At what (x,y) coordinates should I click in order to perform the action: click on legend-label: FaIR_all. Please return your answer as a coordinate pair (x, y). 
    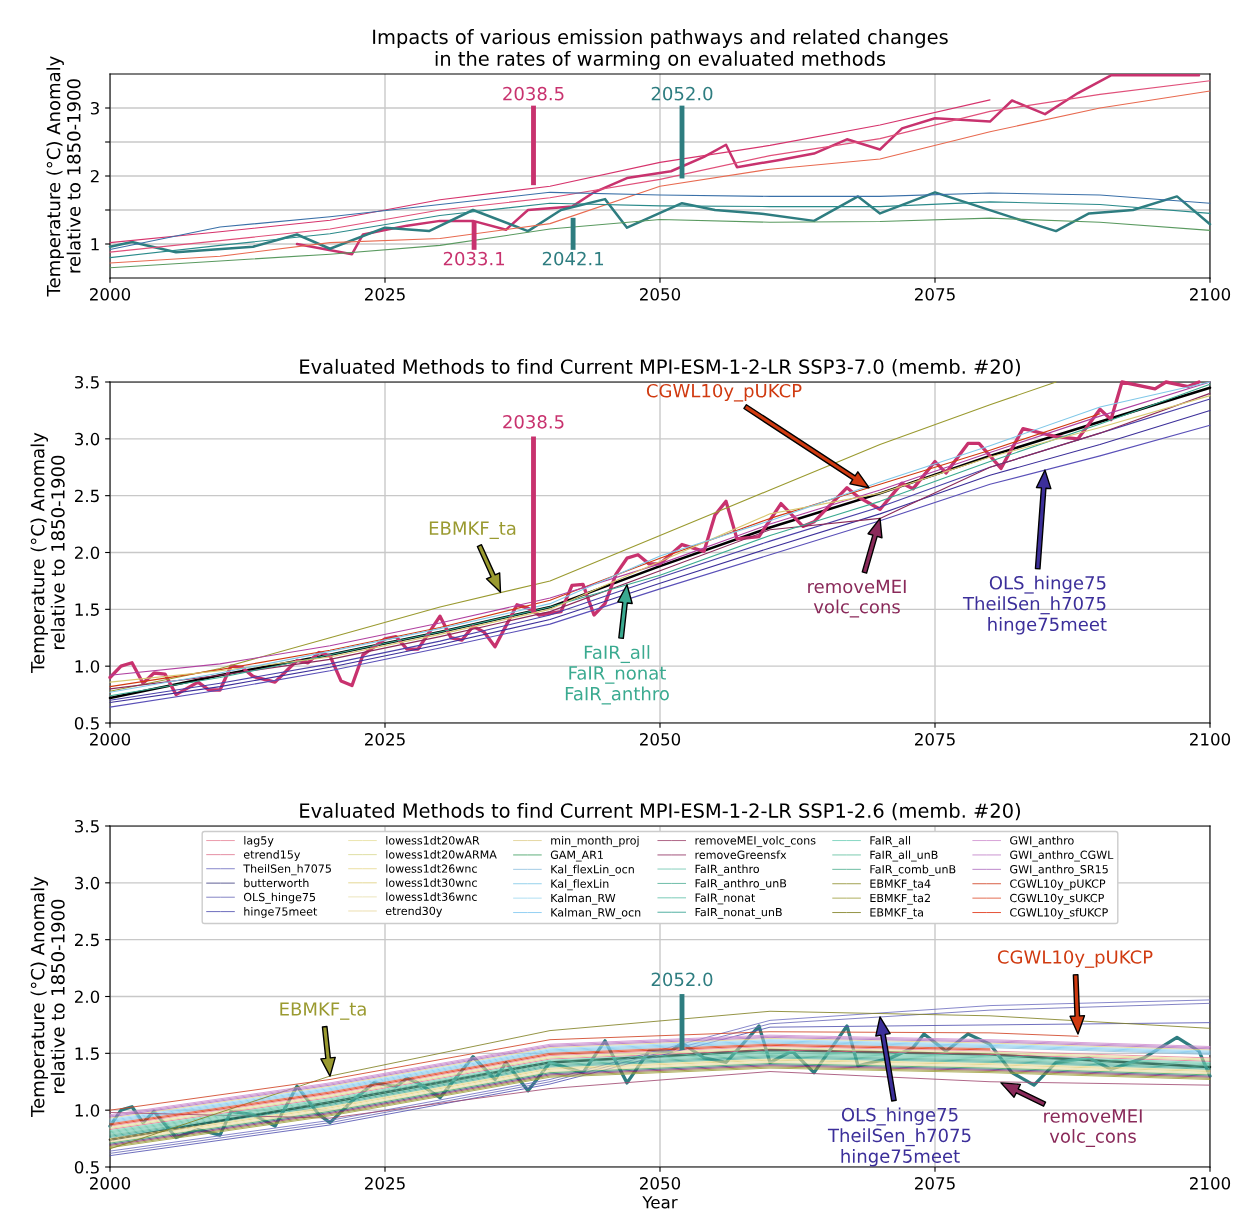
    Looking at the image, I should click on (890, 842).